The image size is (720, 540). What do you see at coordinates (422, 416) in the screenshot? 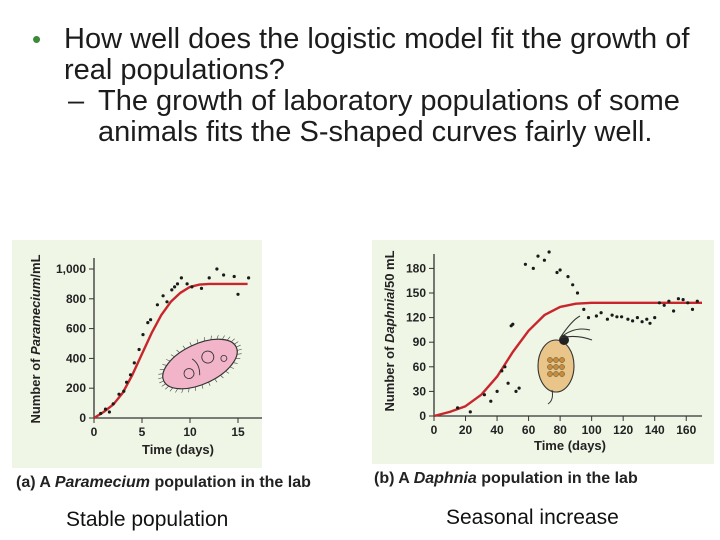
I see `b-ytick-label: 0` at bounding box center [422, 416].